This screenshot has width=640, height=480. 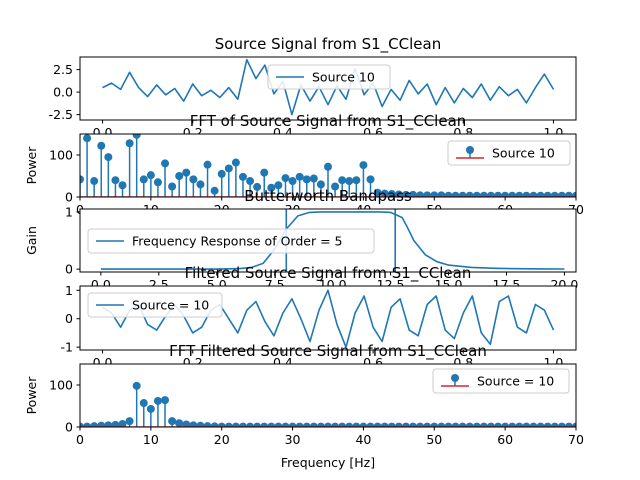 I want to click on panel-title: Source Signal from S1_CClean, so click(x=328, y=44).